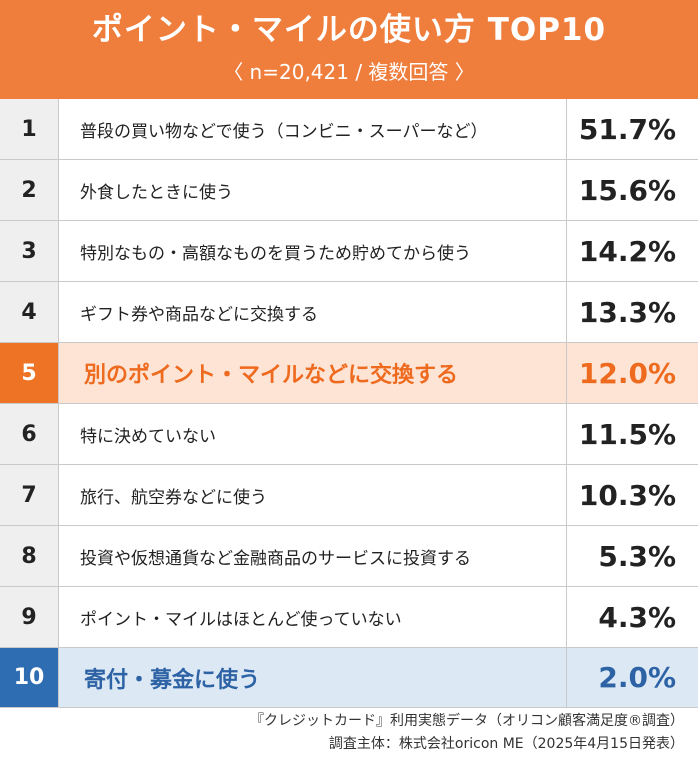 The image size is (698, 762). I want to click on table-row: 10 寄付・募金に使う 2.0%, so click(349, 678).